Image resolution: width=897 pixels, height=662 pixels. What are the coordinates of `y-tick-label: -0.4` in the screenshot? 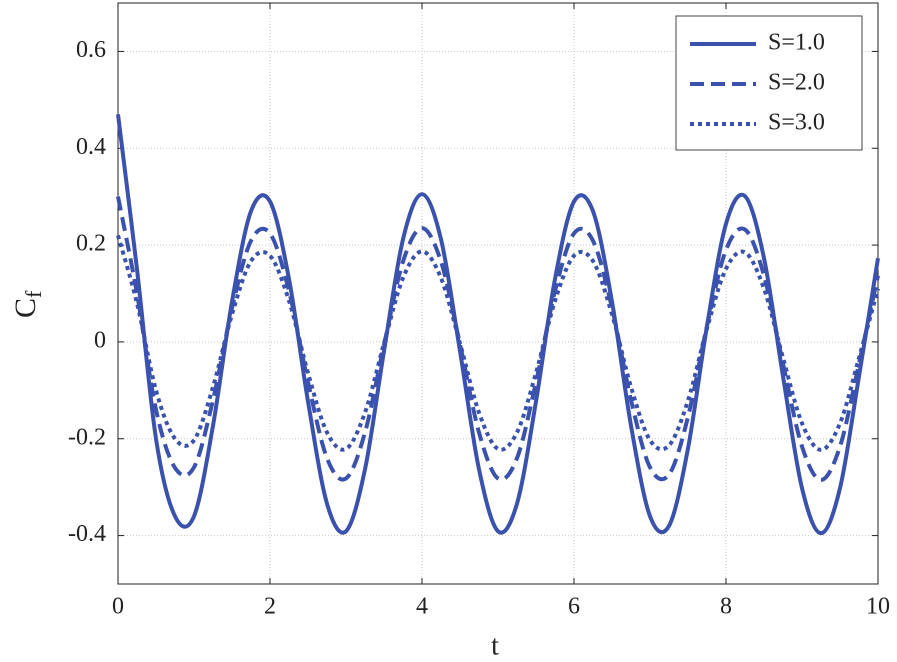 It's located at (87, 534).